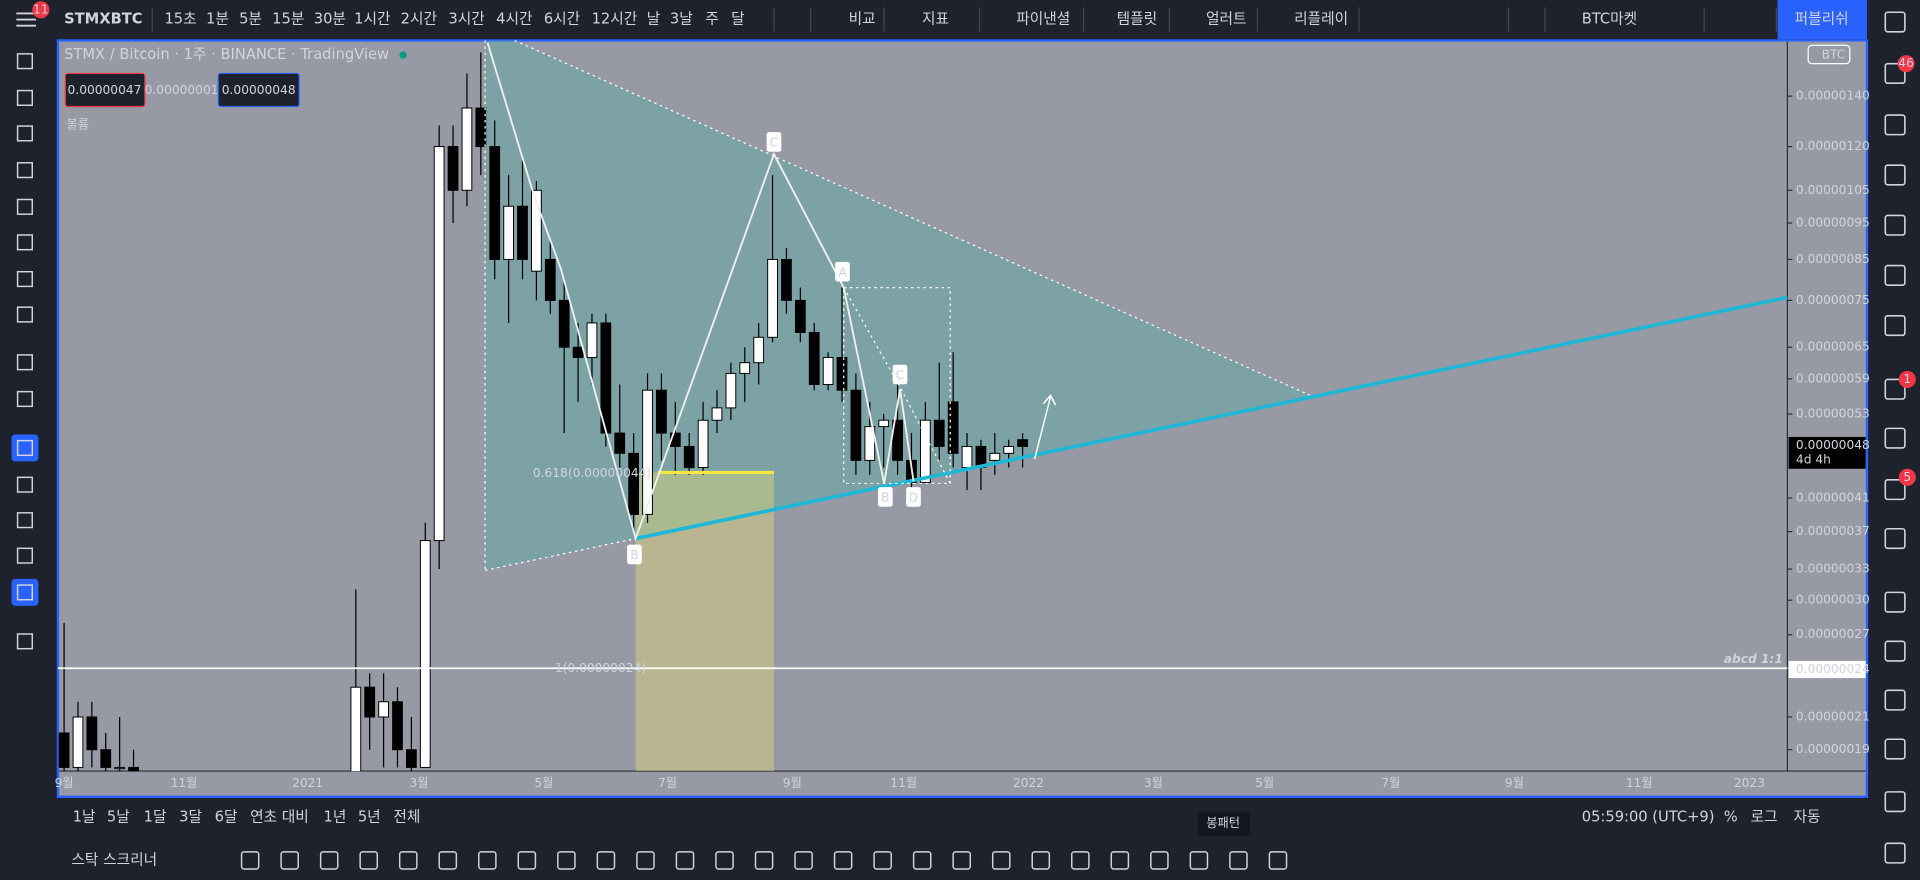 The image size is (1920, 880). I want to click on market: BTC마켓, so click(1609, 19).